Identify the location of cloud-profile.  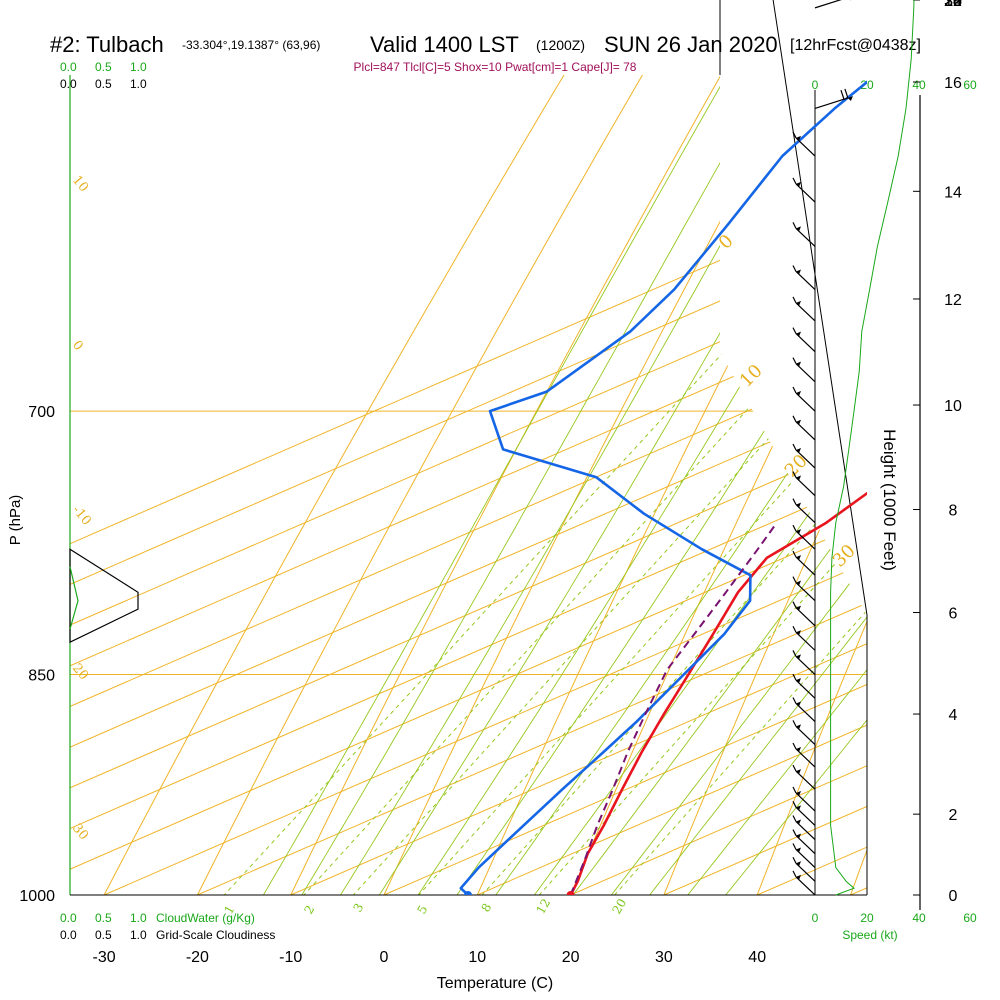
(104, 596).